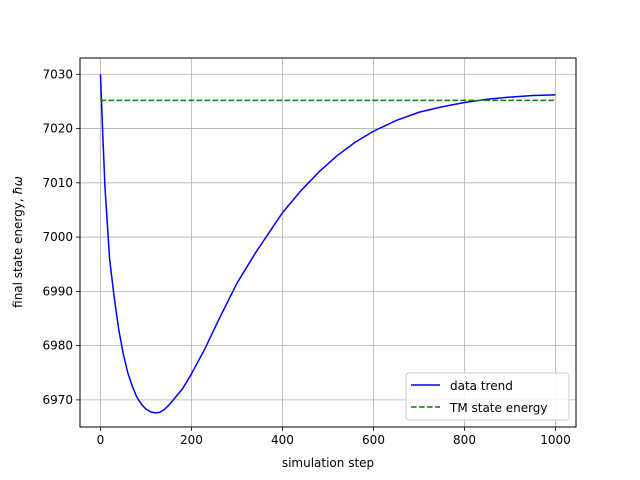  Describe the element at coordinates (498, 408) in the screenshot. I see `legend-label-tm-state-energy: TM state energy` at that location.